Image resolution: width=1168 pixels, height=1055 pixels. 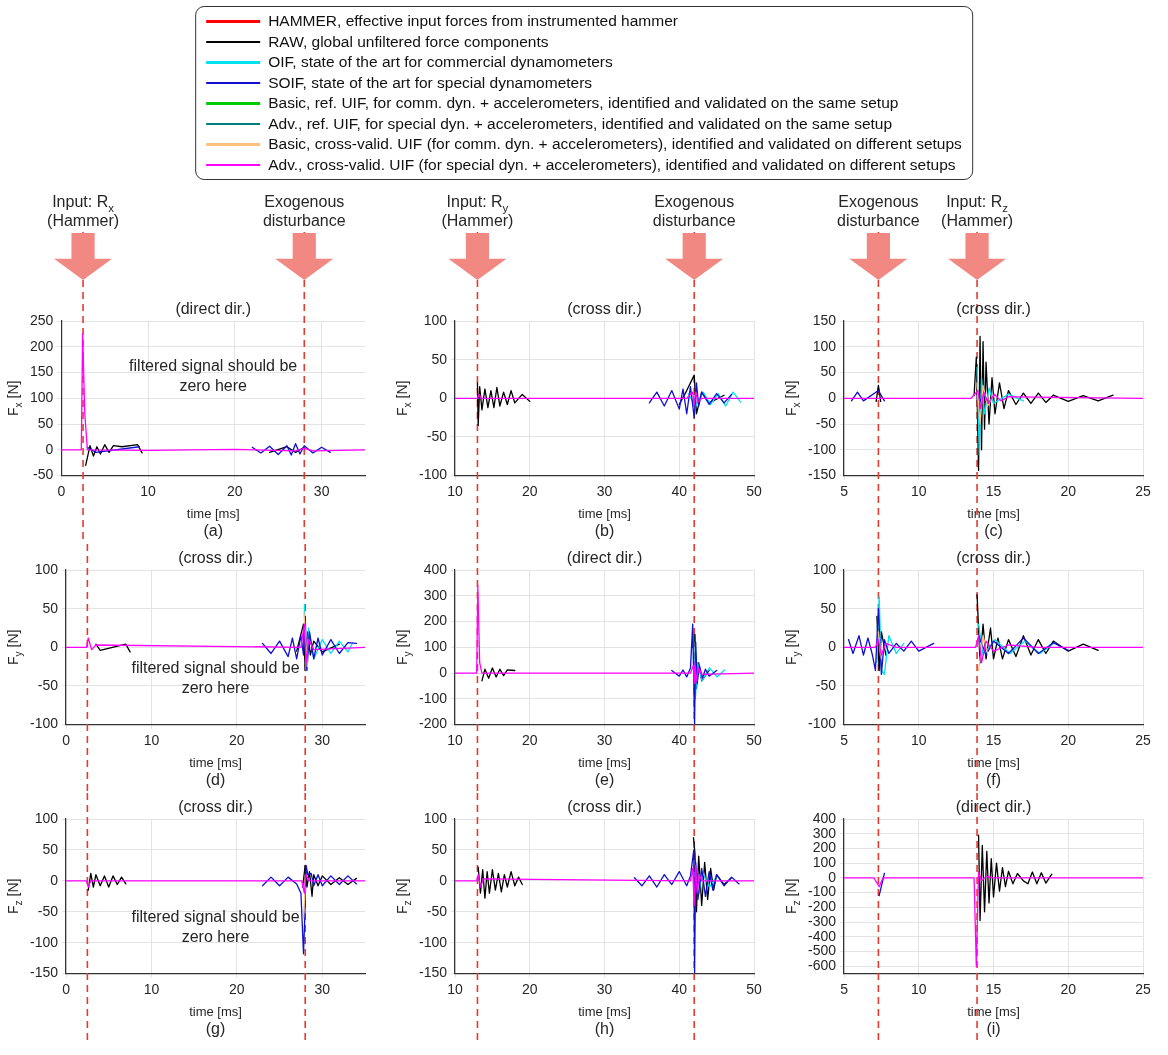 What do you see at coordinates (679, 490) in the screenshot?
I see `x-tick-label: 40` at bounding box center [679, 490].